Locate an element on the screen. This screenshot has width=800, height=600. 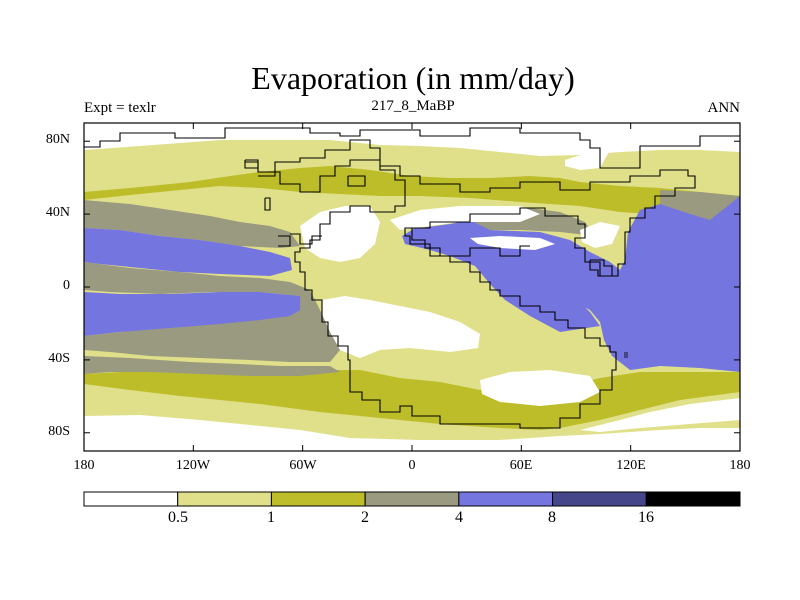
colorbar is located at coordinates (412, 499).